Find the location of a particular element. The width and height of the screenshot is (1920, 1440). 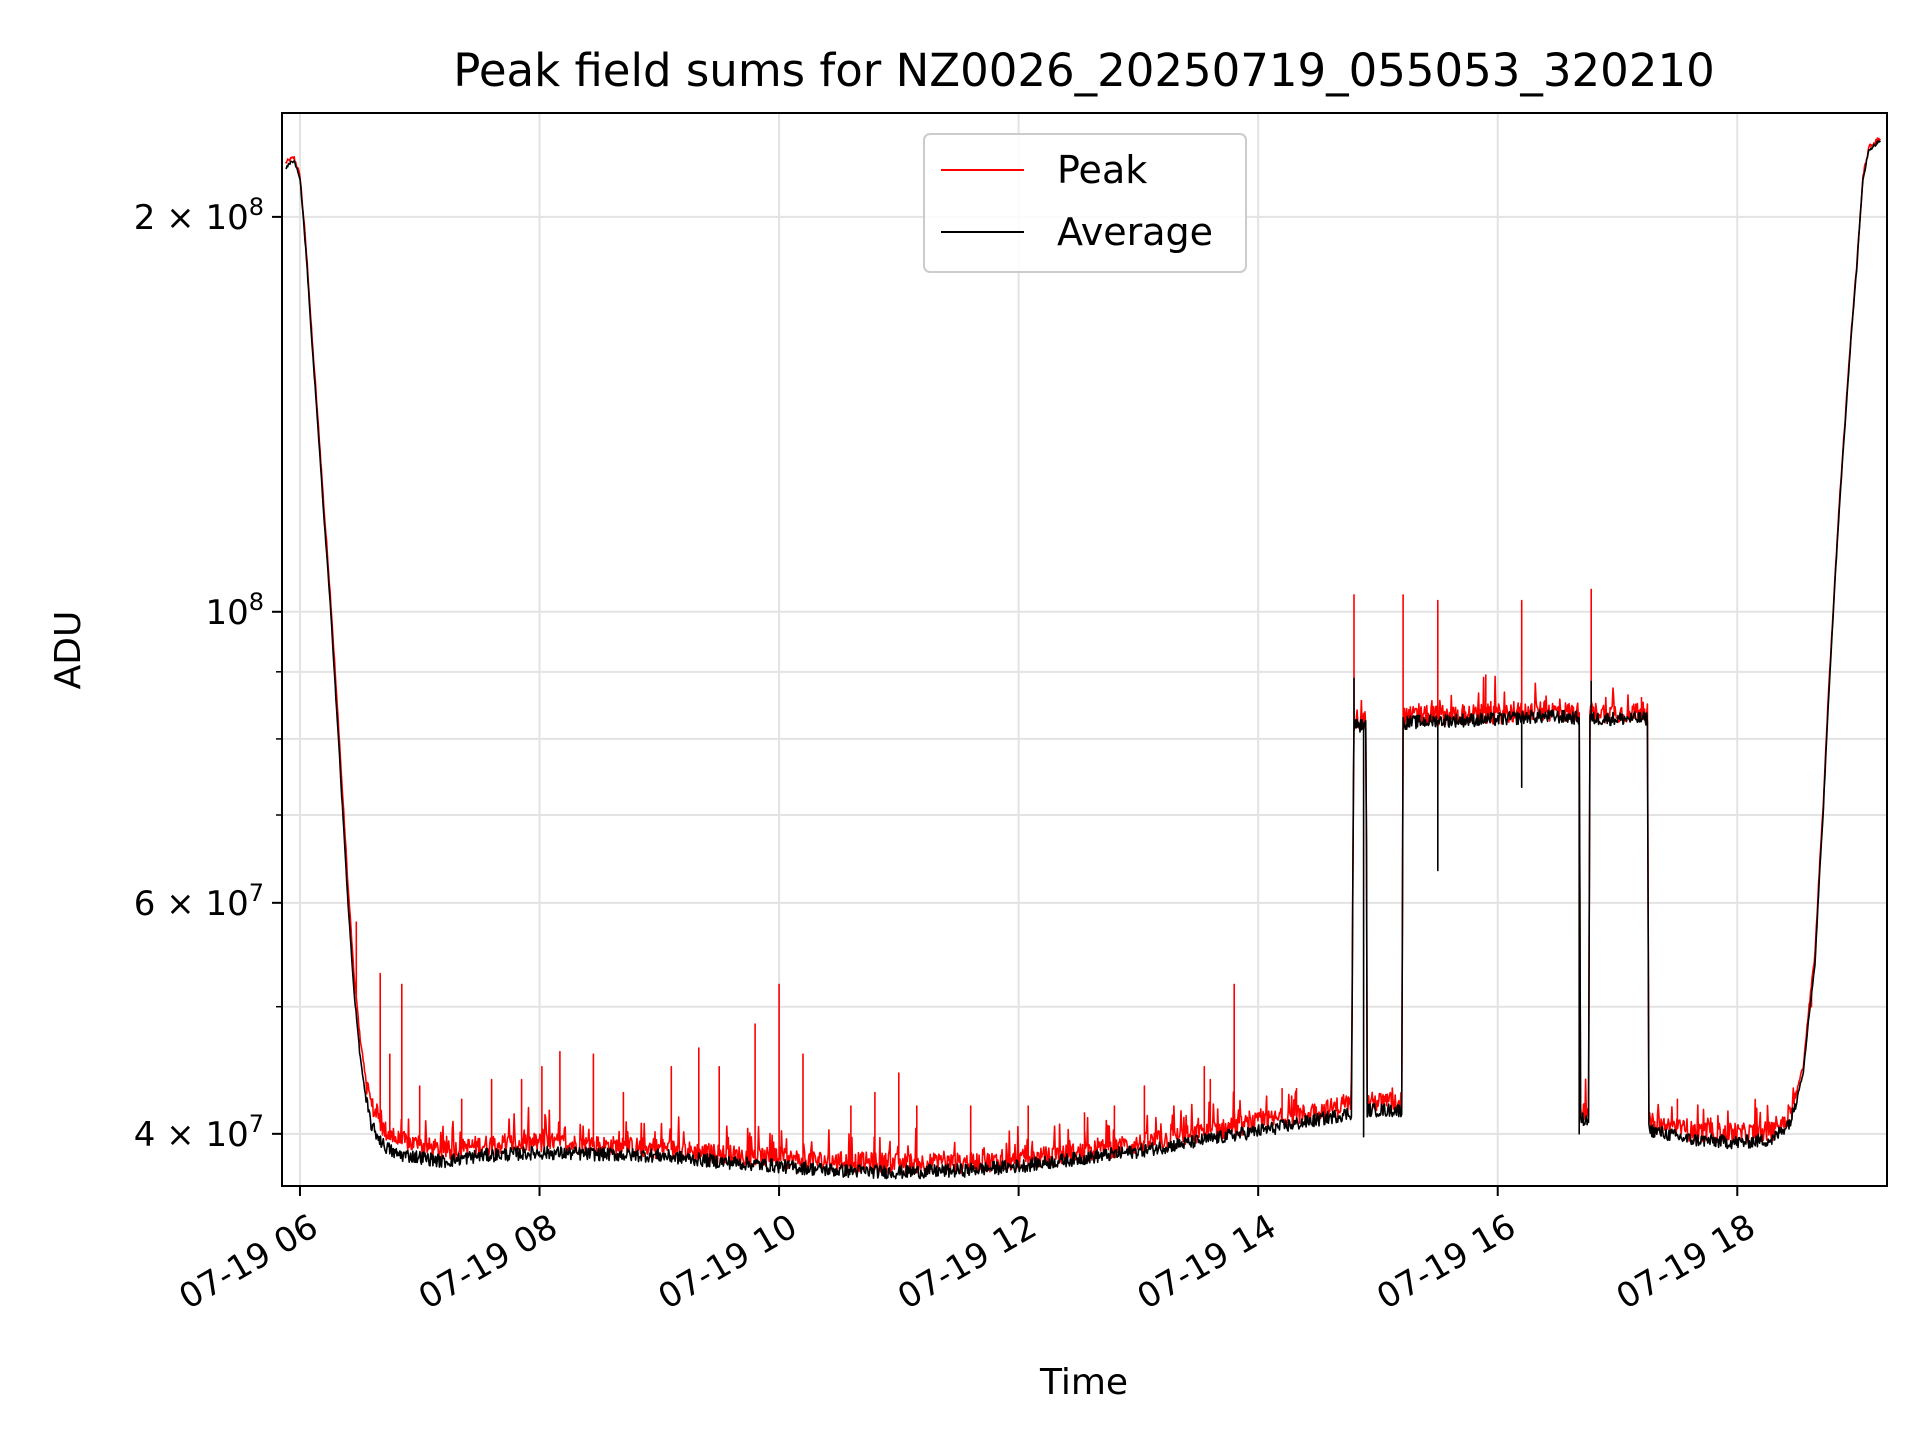

legend: Peak Average is located at coordinates (1085, 203).